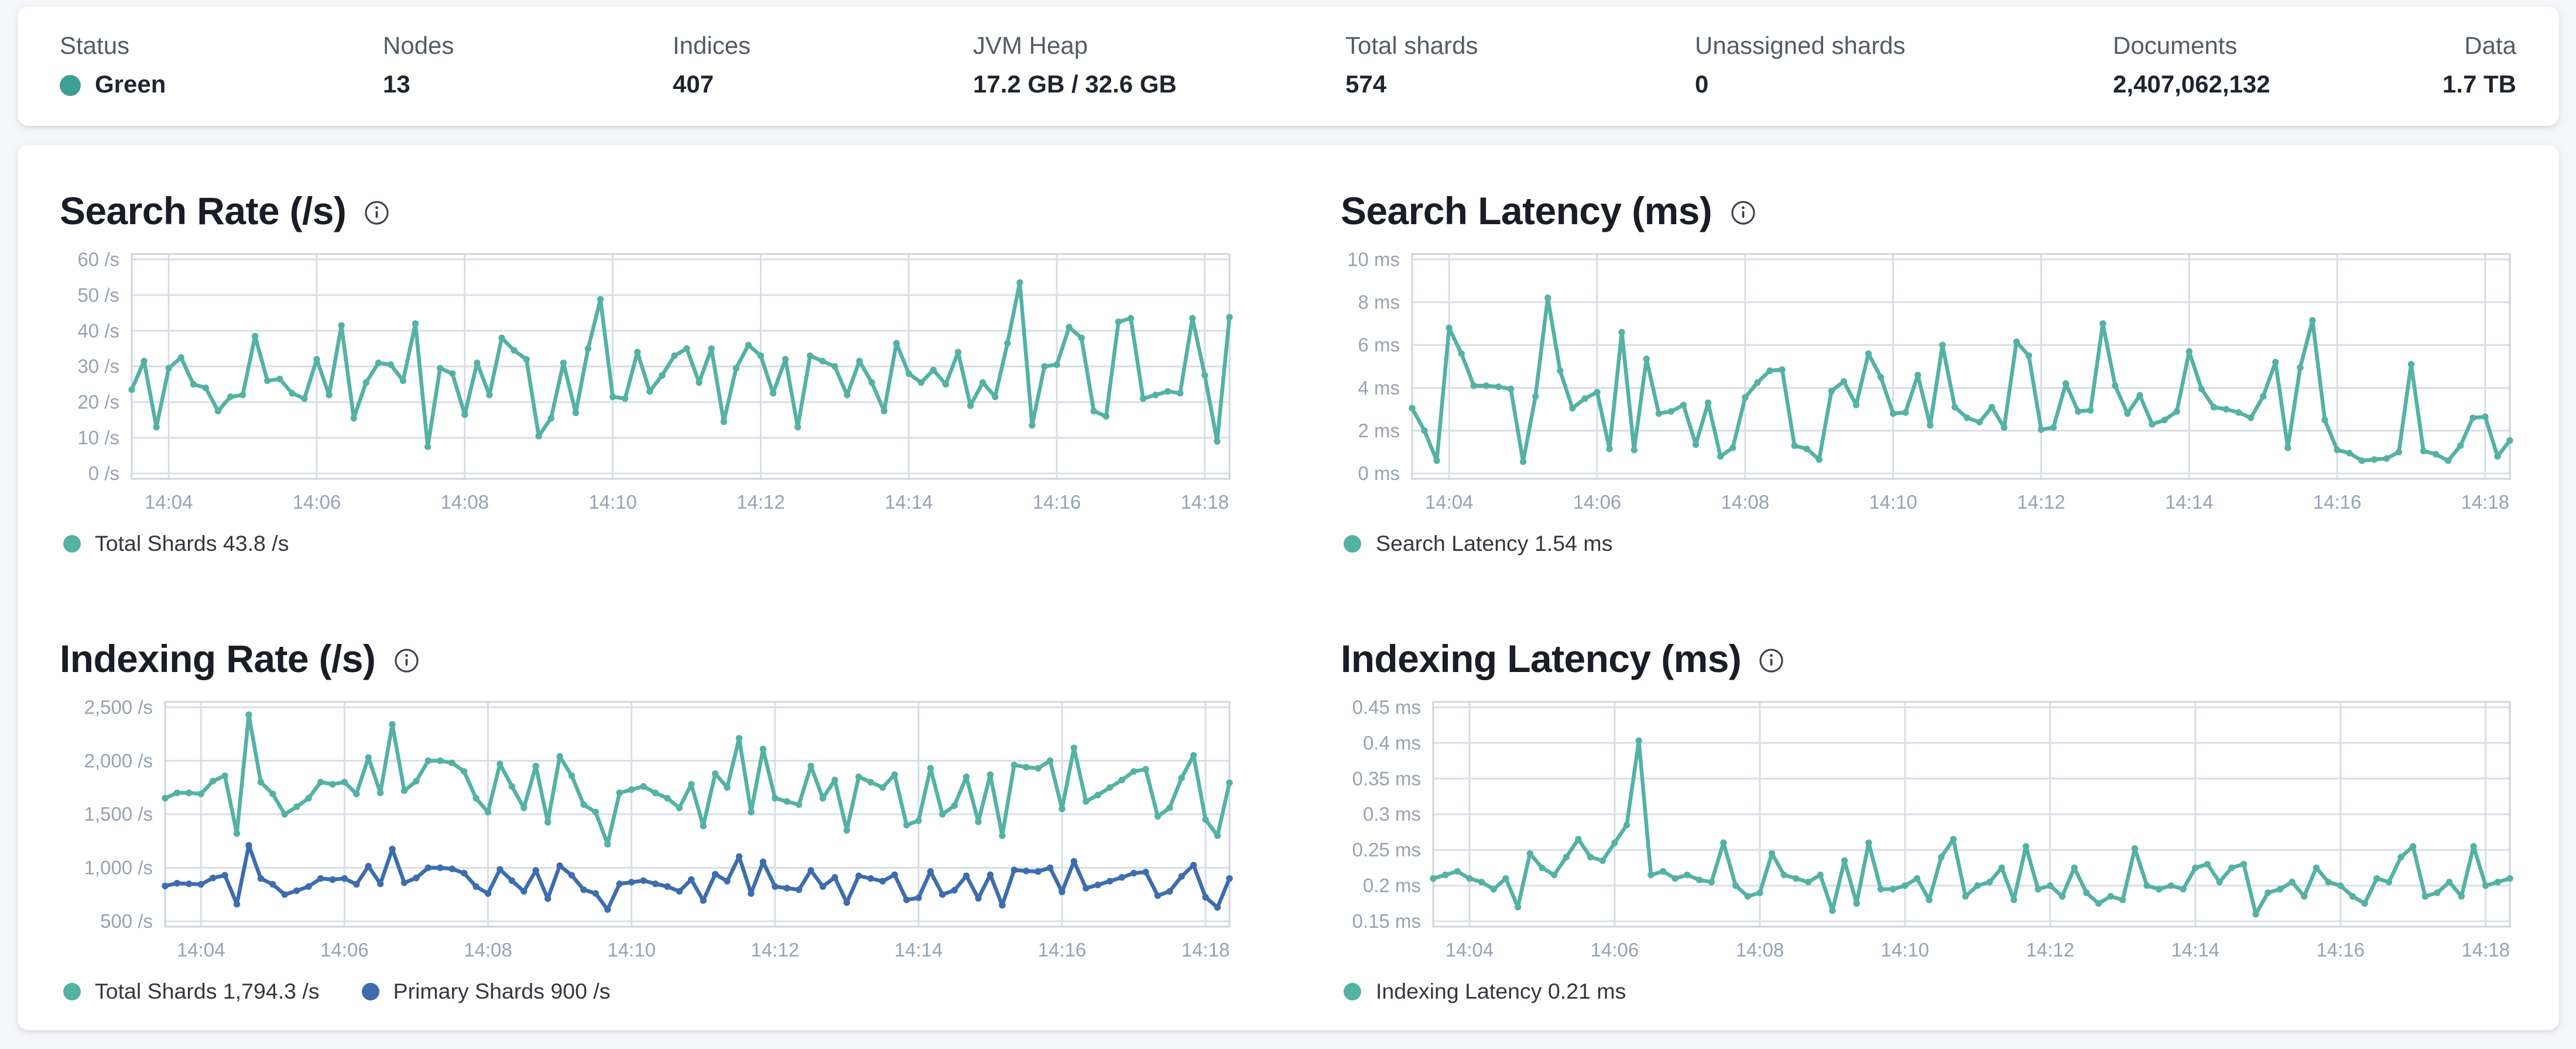 This screenshot has height=1049, width=2576. I want to click on legend-item: Primary Shards 900 /s, so click(486, 992).